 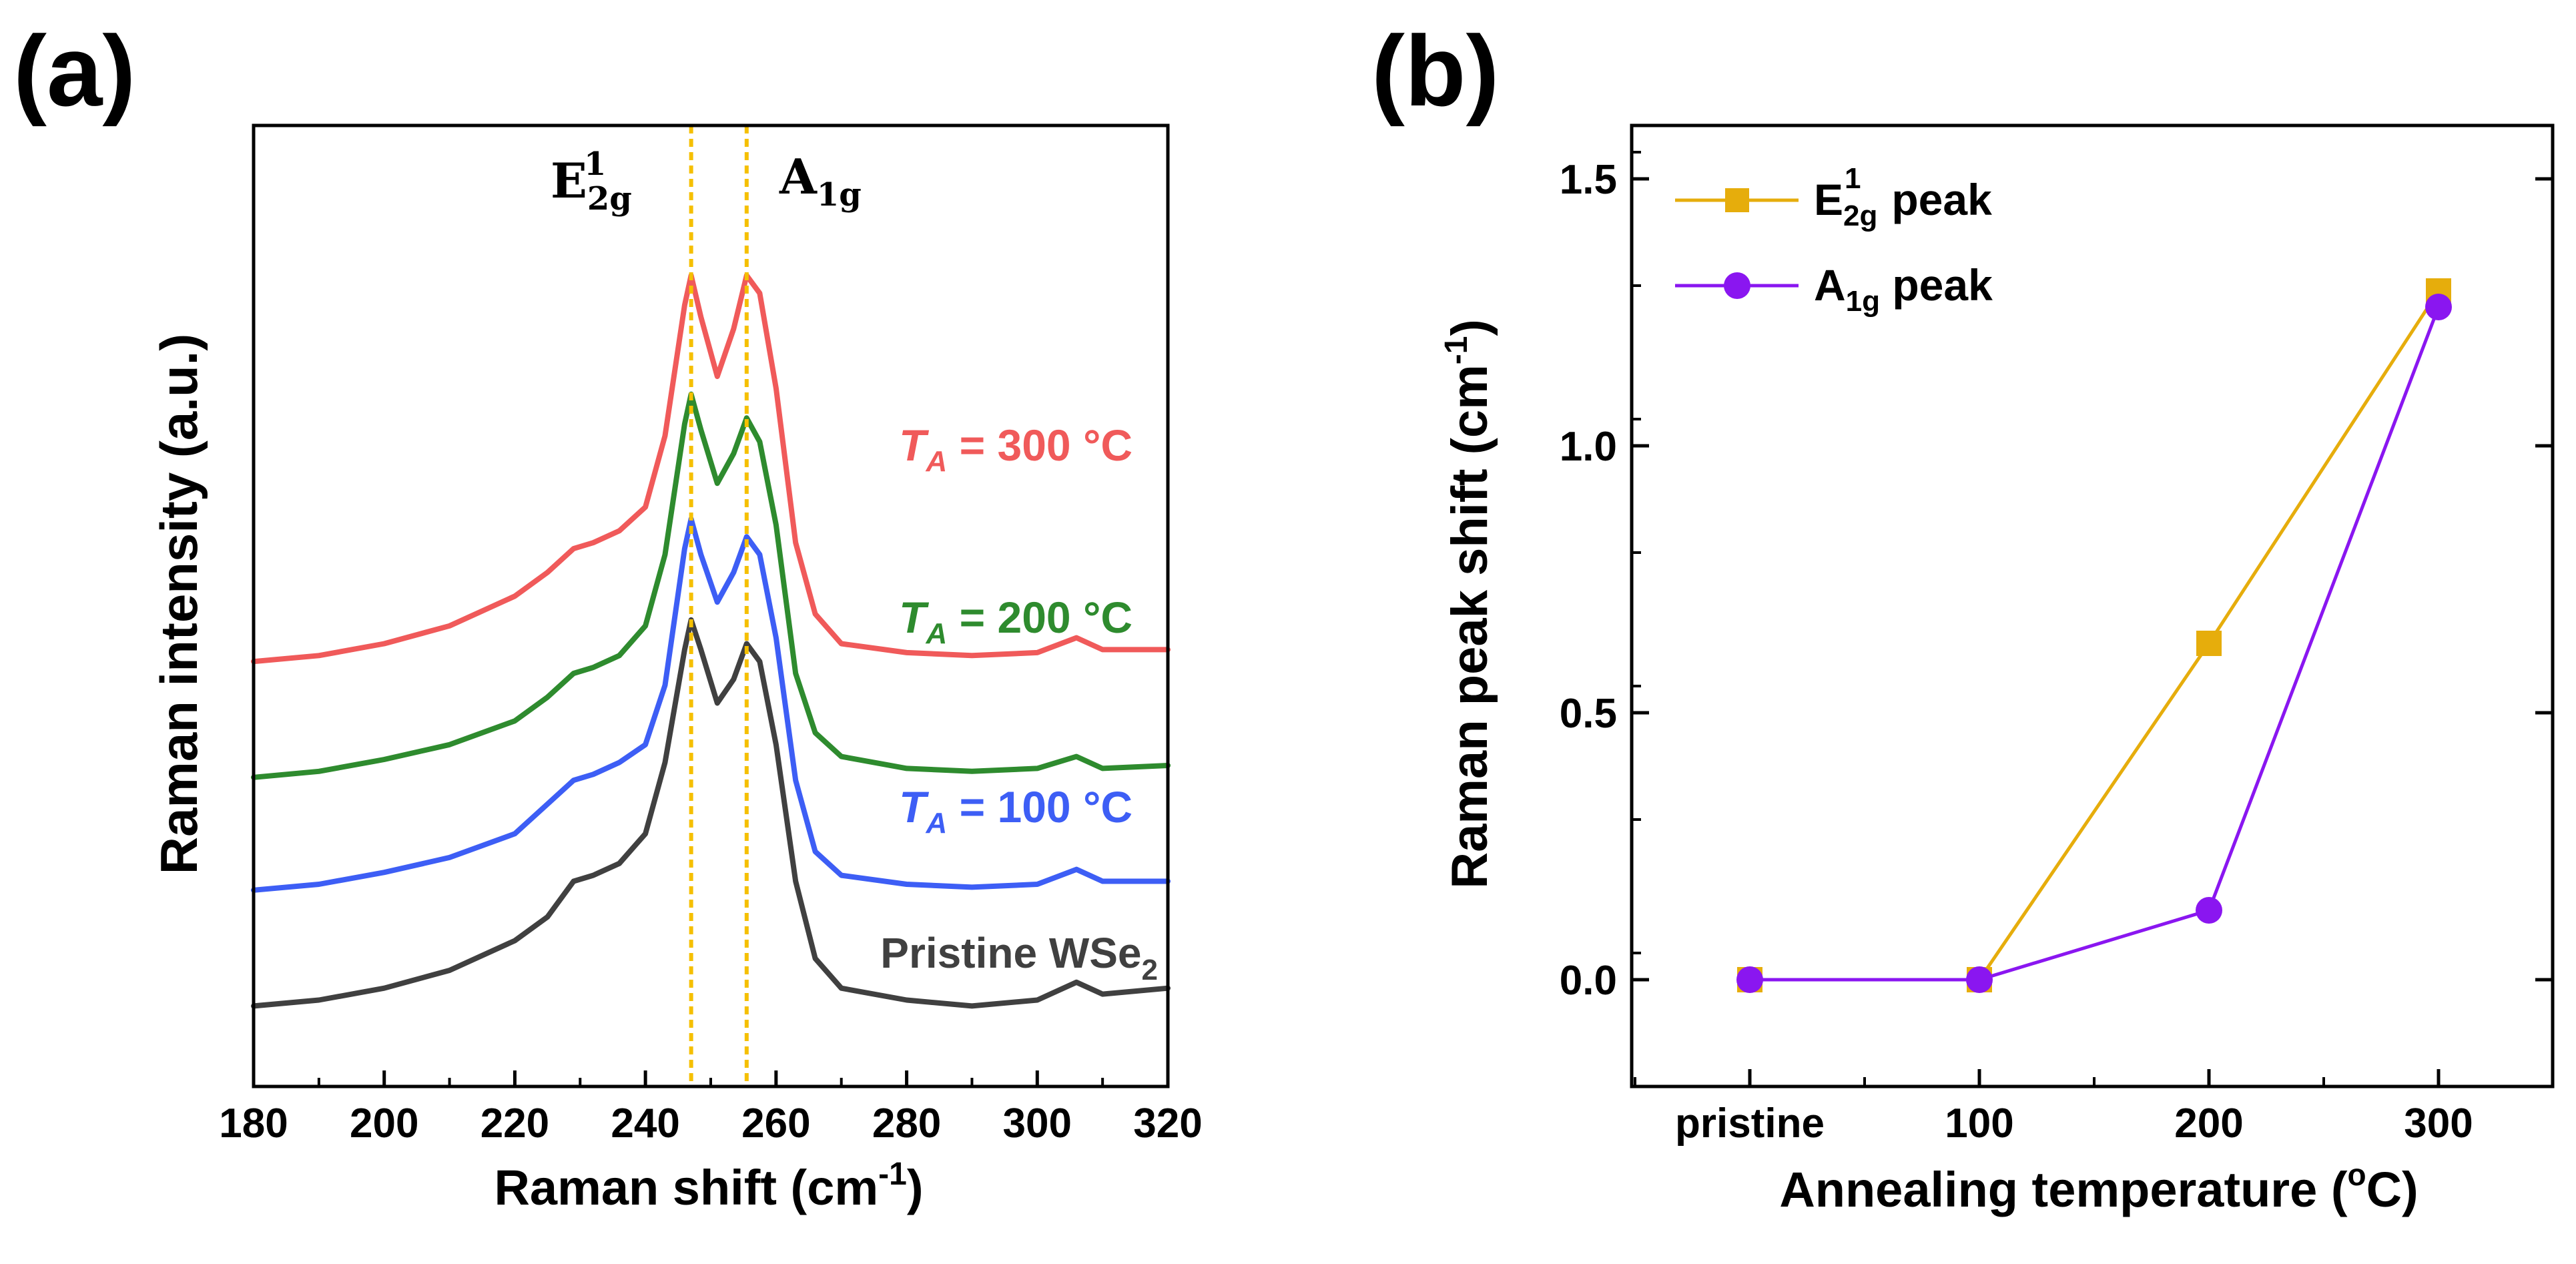 I want to click on panel-b-y-tick-label: 1.0, so click(x=1589, y=447).